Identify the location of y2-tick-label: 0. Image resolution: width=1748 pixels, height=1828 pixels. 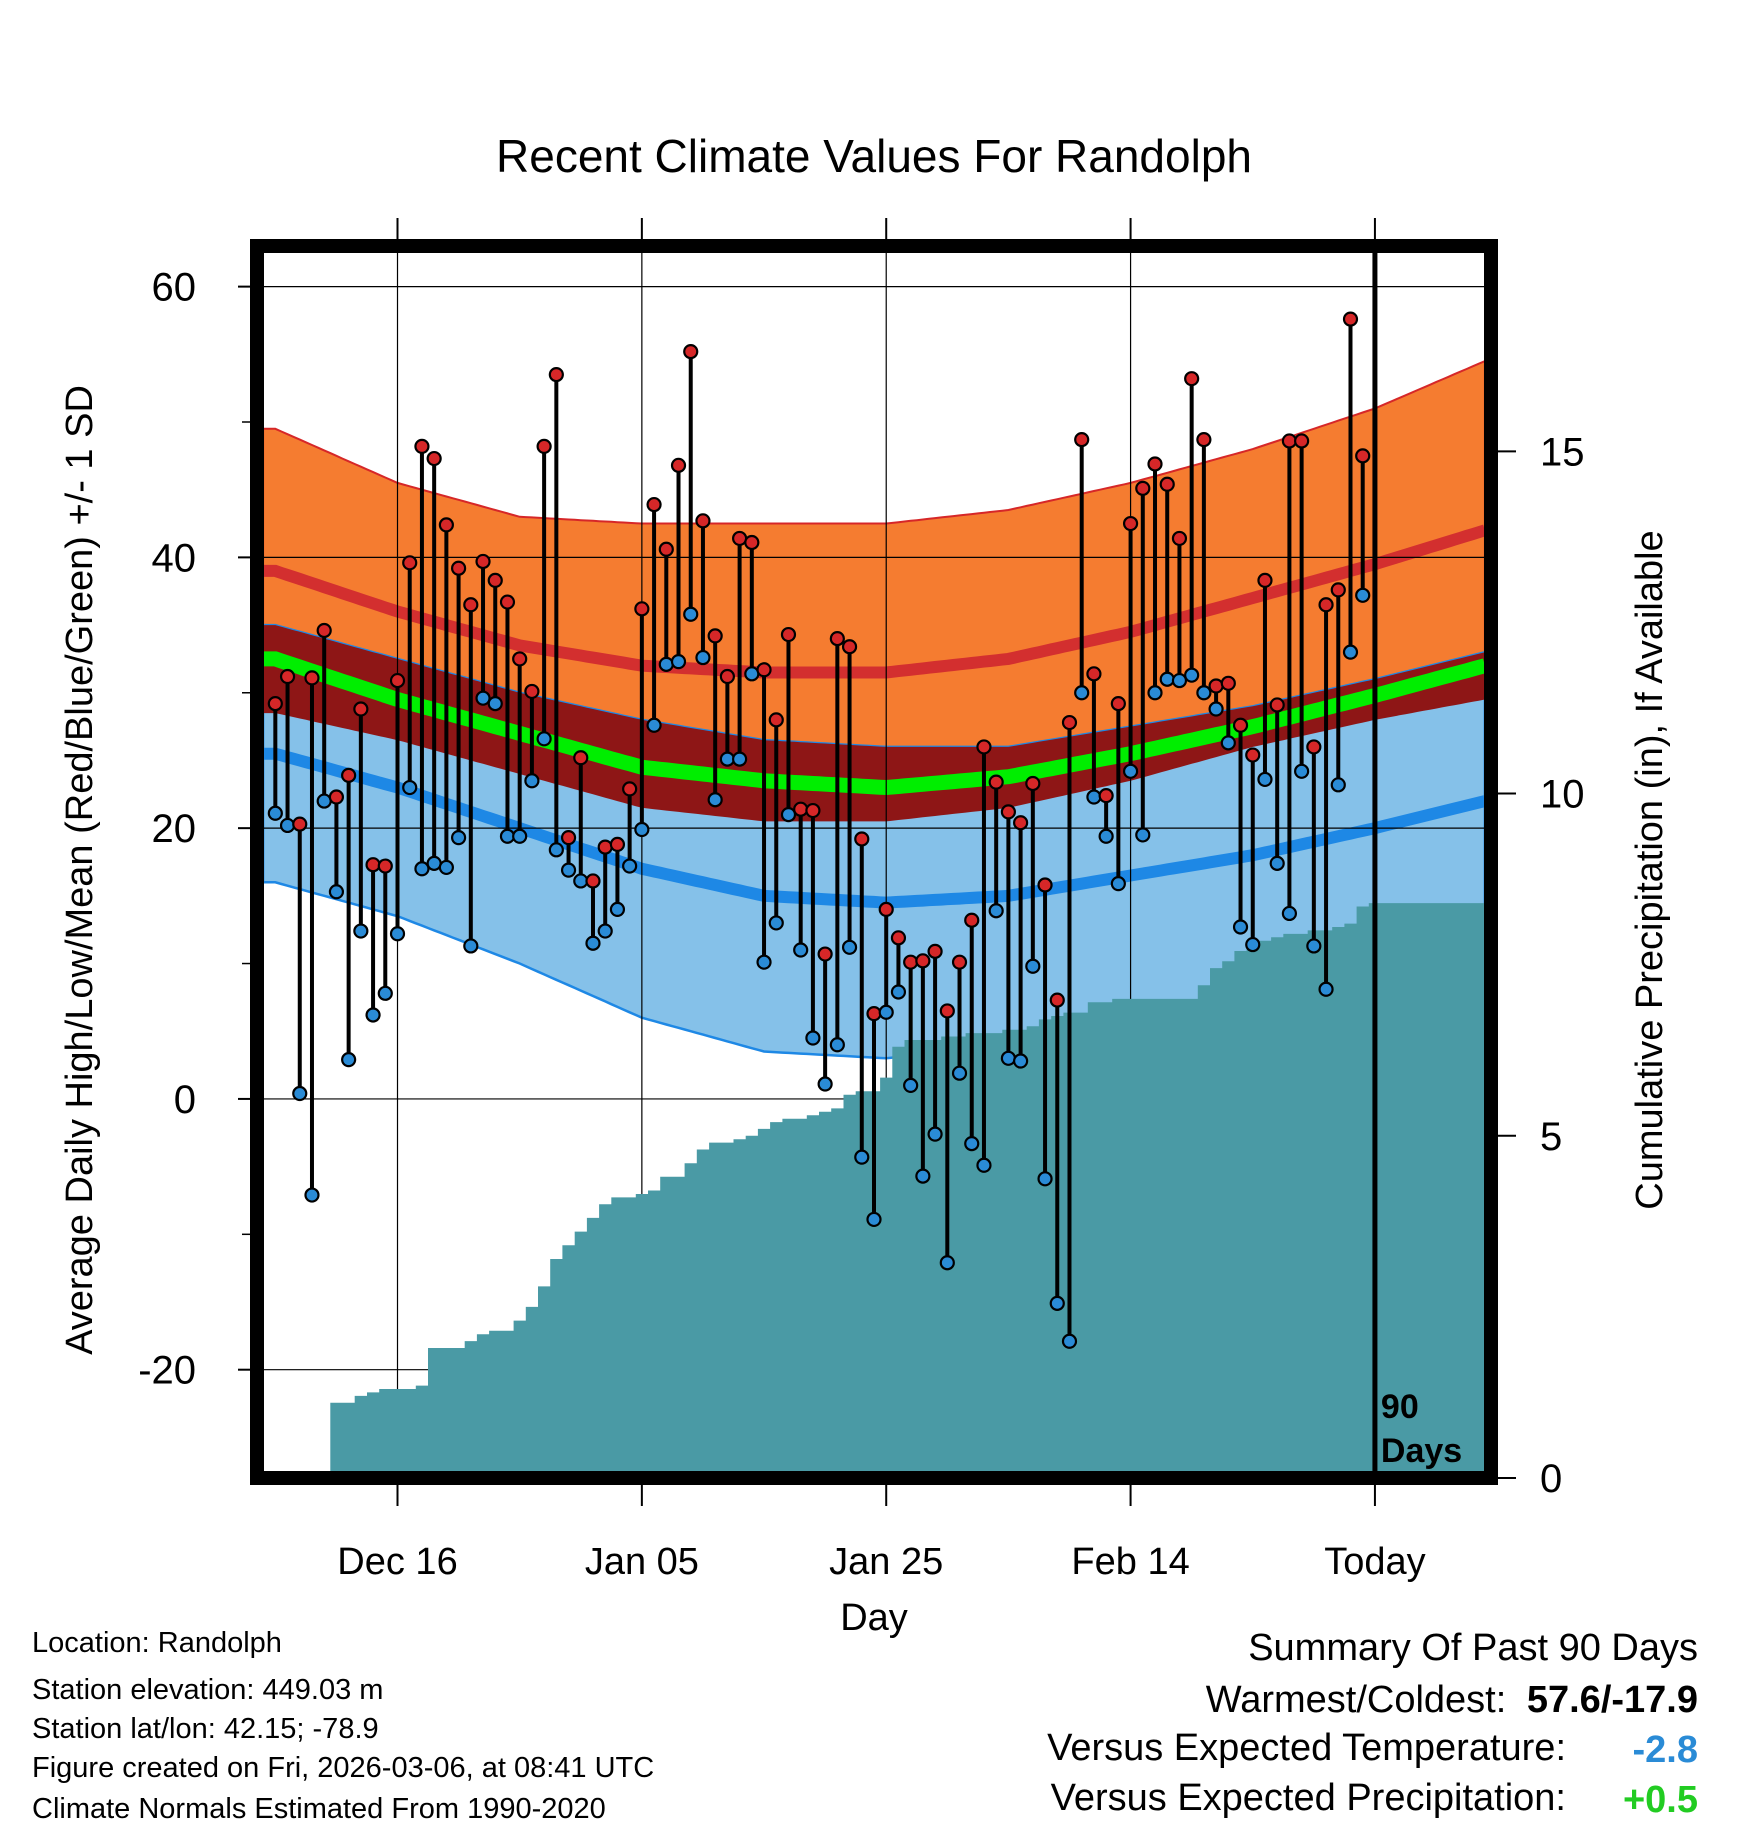
(1551, 1479).